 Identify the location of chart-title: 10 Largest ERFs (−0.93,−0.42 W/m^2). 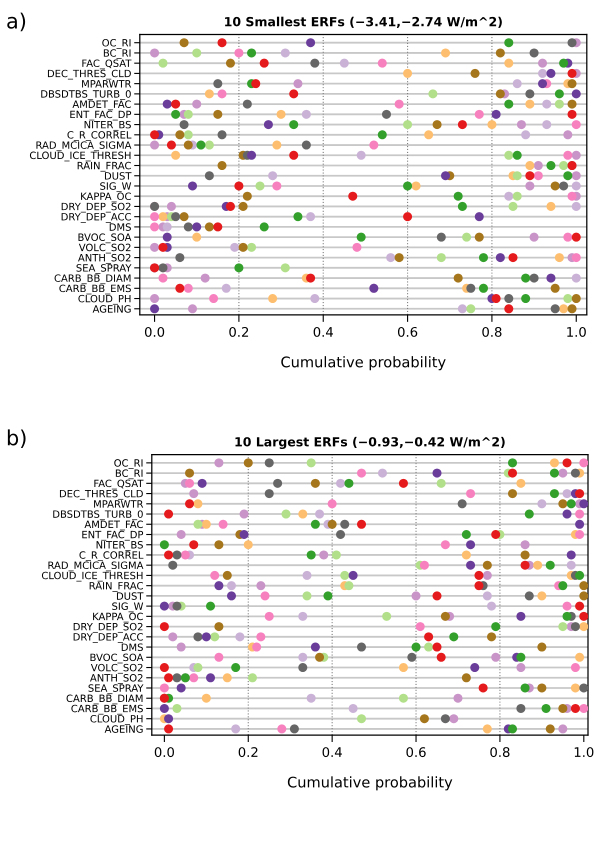
(370, 443).